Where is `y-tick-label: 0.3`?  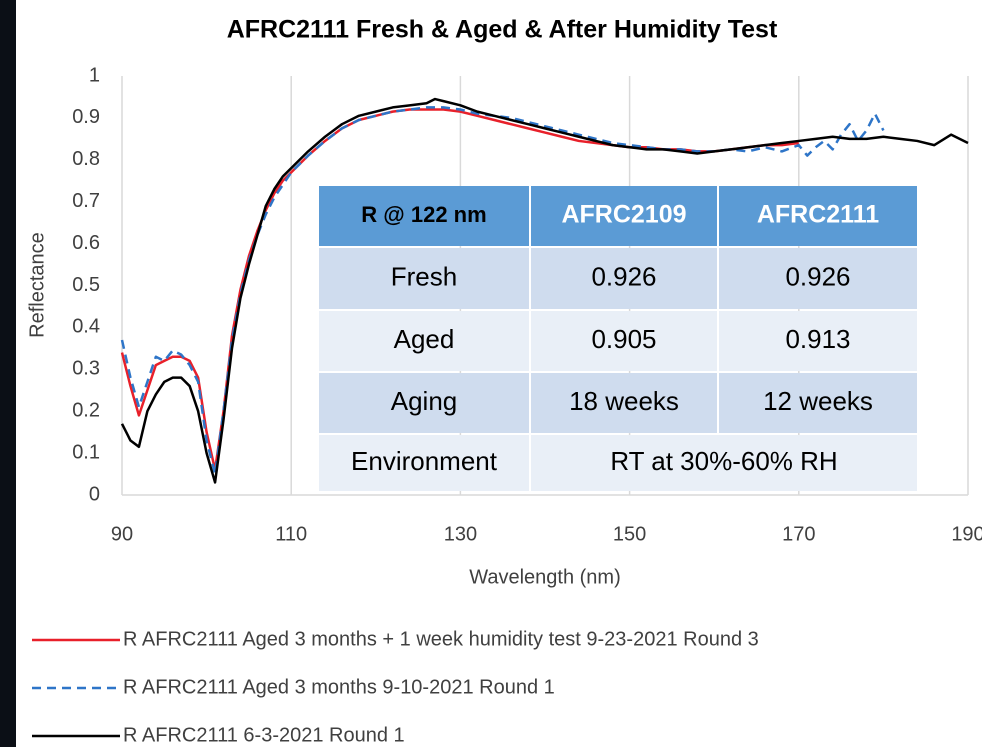 y-tick-label: 0.3 is located at coordinates (86, 369).